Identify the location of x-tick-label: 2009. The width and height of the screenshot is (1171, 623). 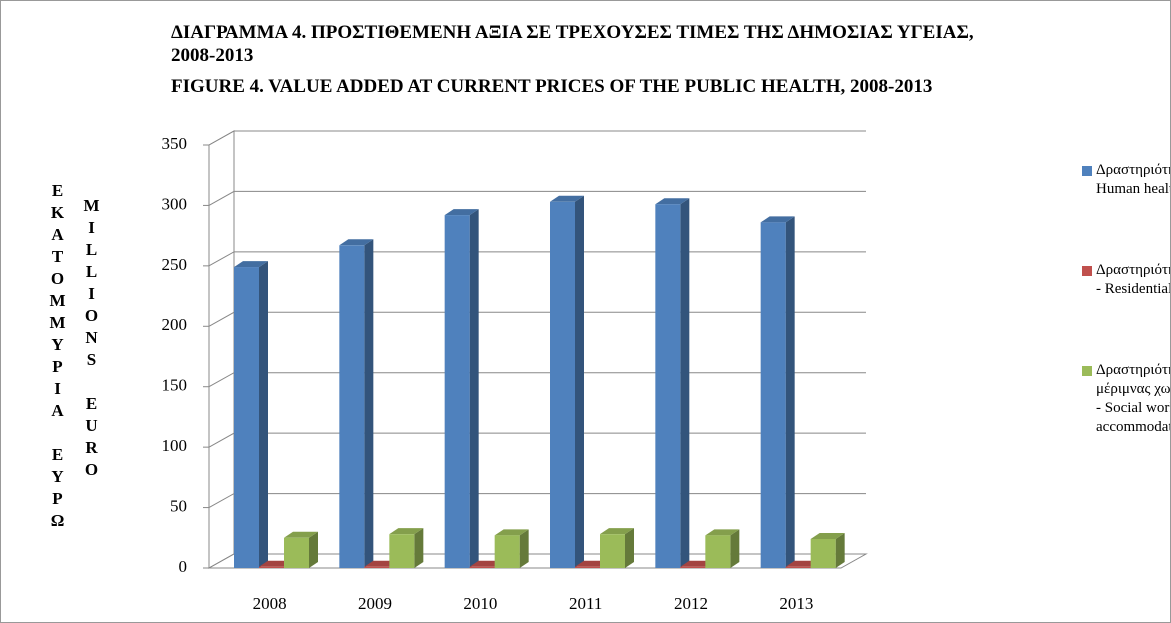
(375, 603).